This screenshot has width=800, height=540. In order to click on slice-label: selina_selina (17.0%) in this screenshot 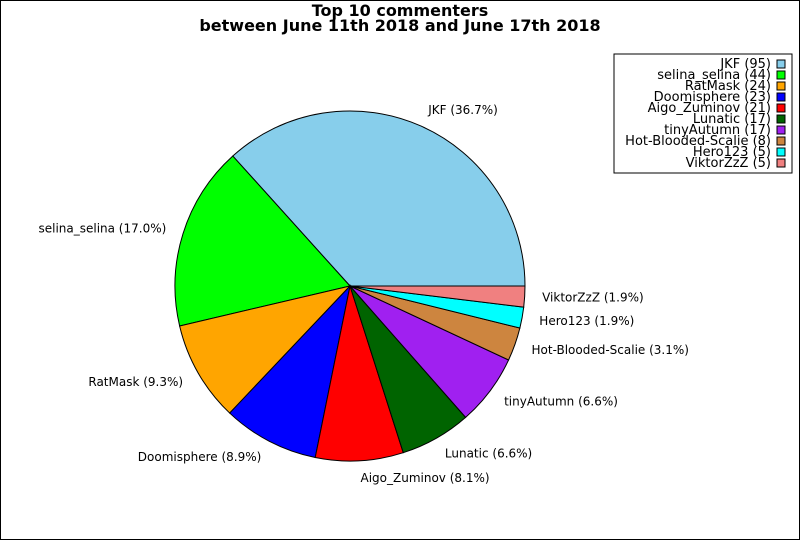, I will do `click(102, 229)`.